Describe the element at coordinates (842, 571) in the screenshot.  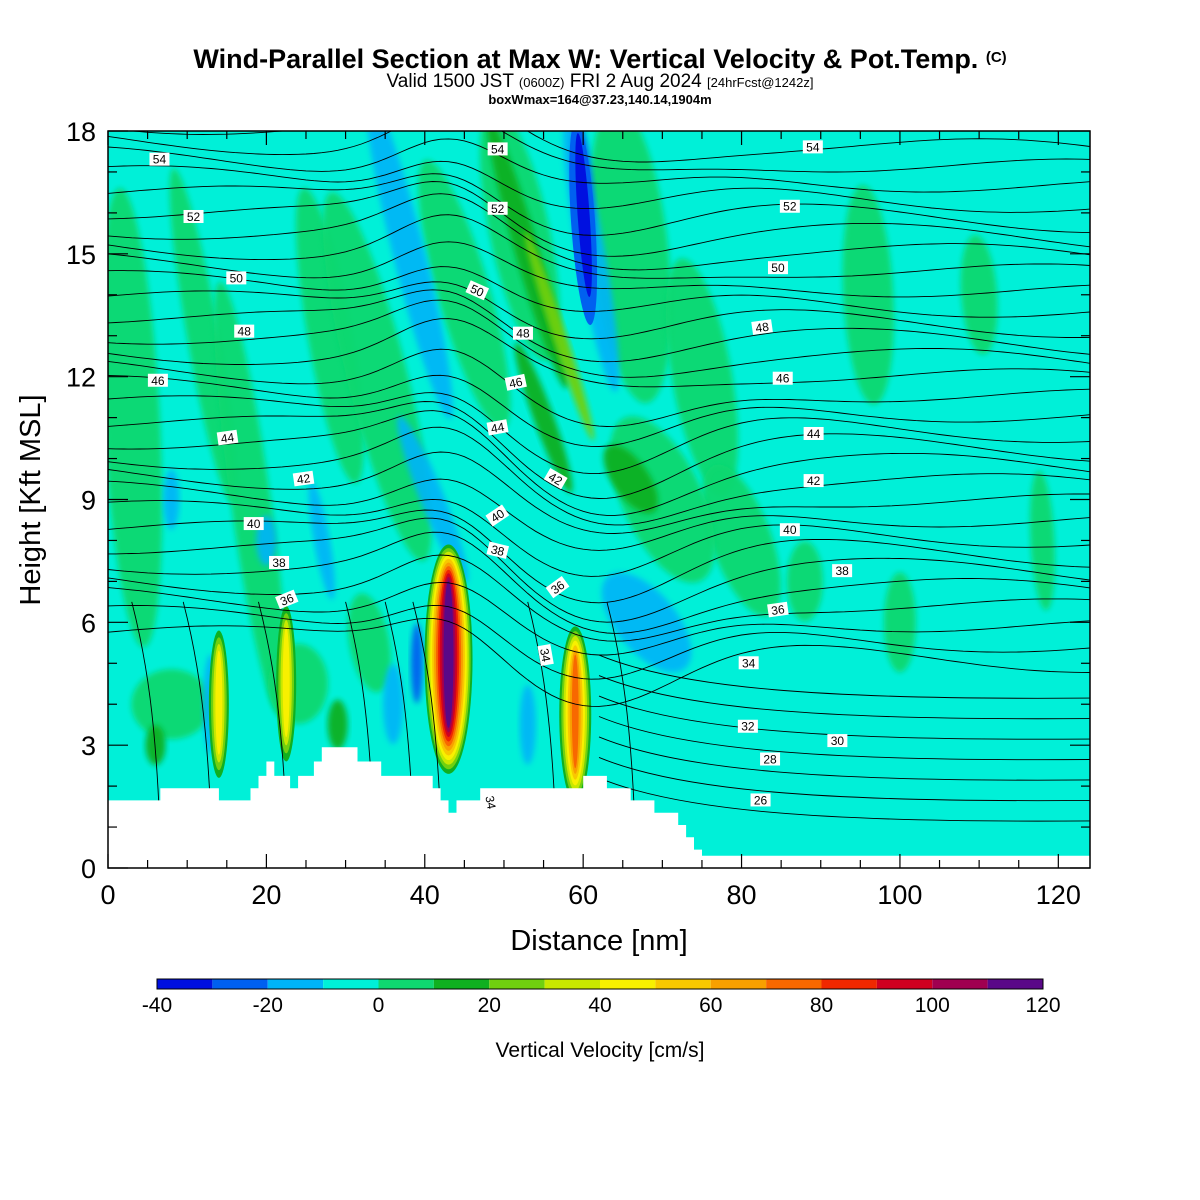
I see `isentrope-label: 38` at that location.